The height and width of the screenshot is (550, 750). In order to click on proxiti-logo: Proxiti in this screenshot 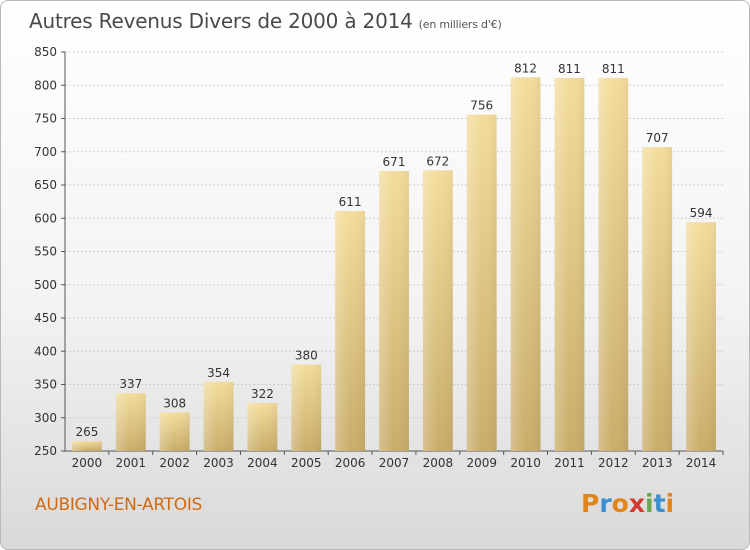, I will do `click(627, 503)`.